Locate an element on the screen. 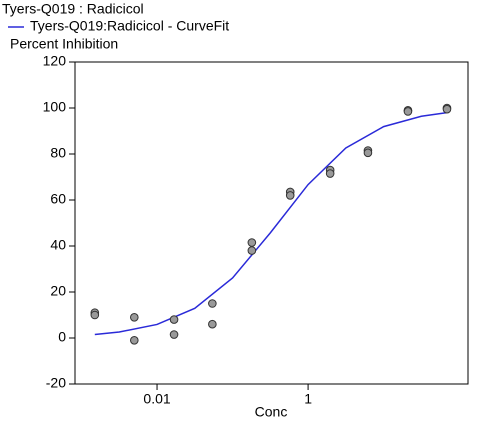 Image resolution: width=500 pixels, height=421 pixels. y-tick-label: 20 is located at coordinates (58, 291).